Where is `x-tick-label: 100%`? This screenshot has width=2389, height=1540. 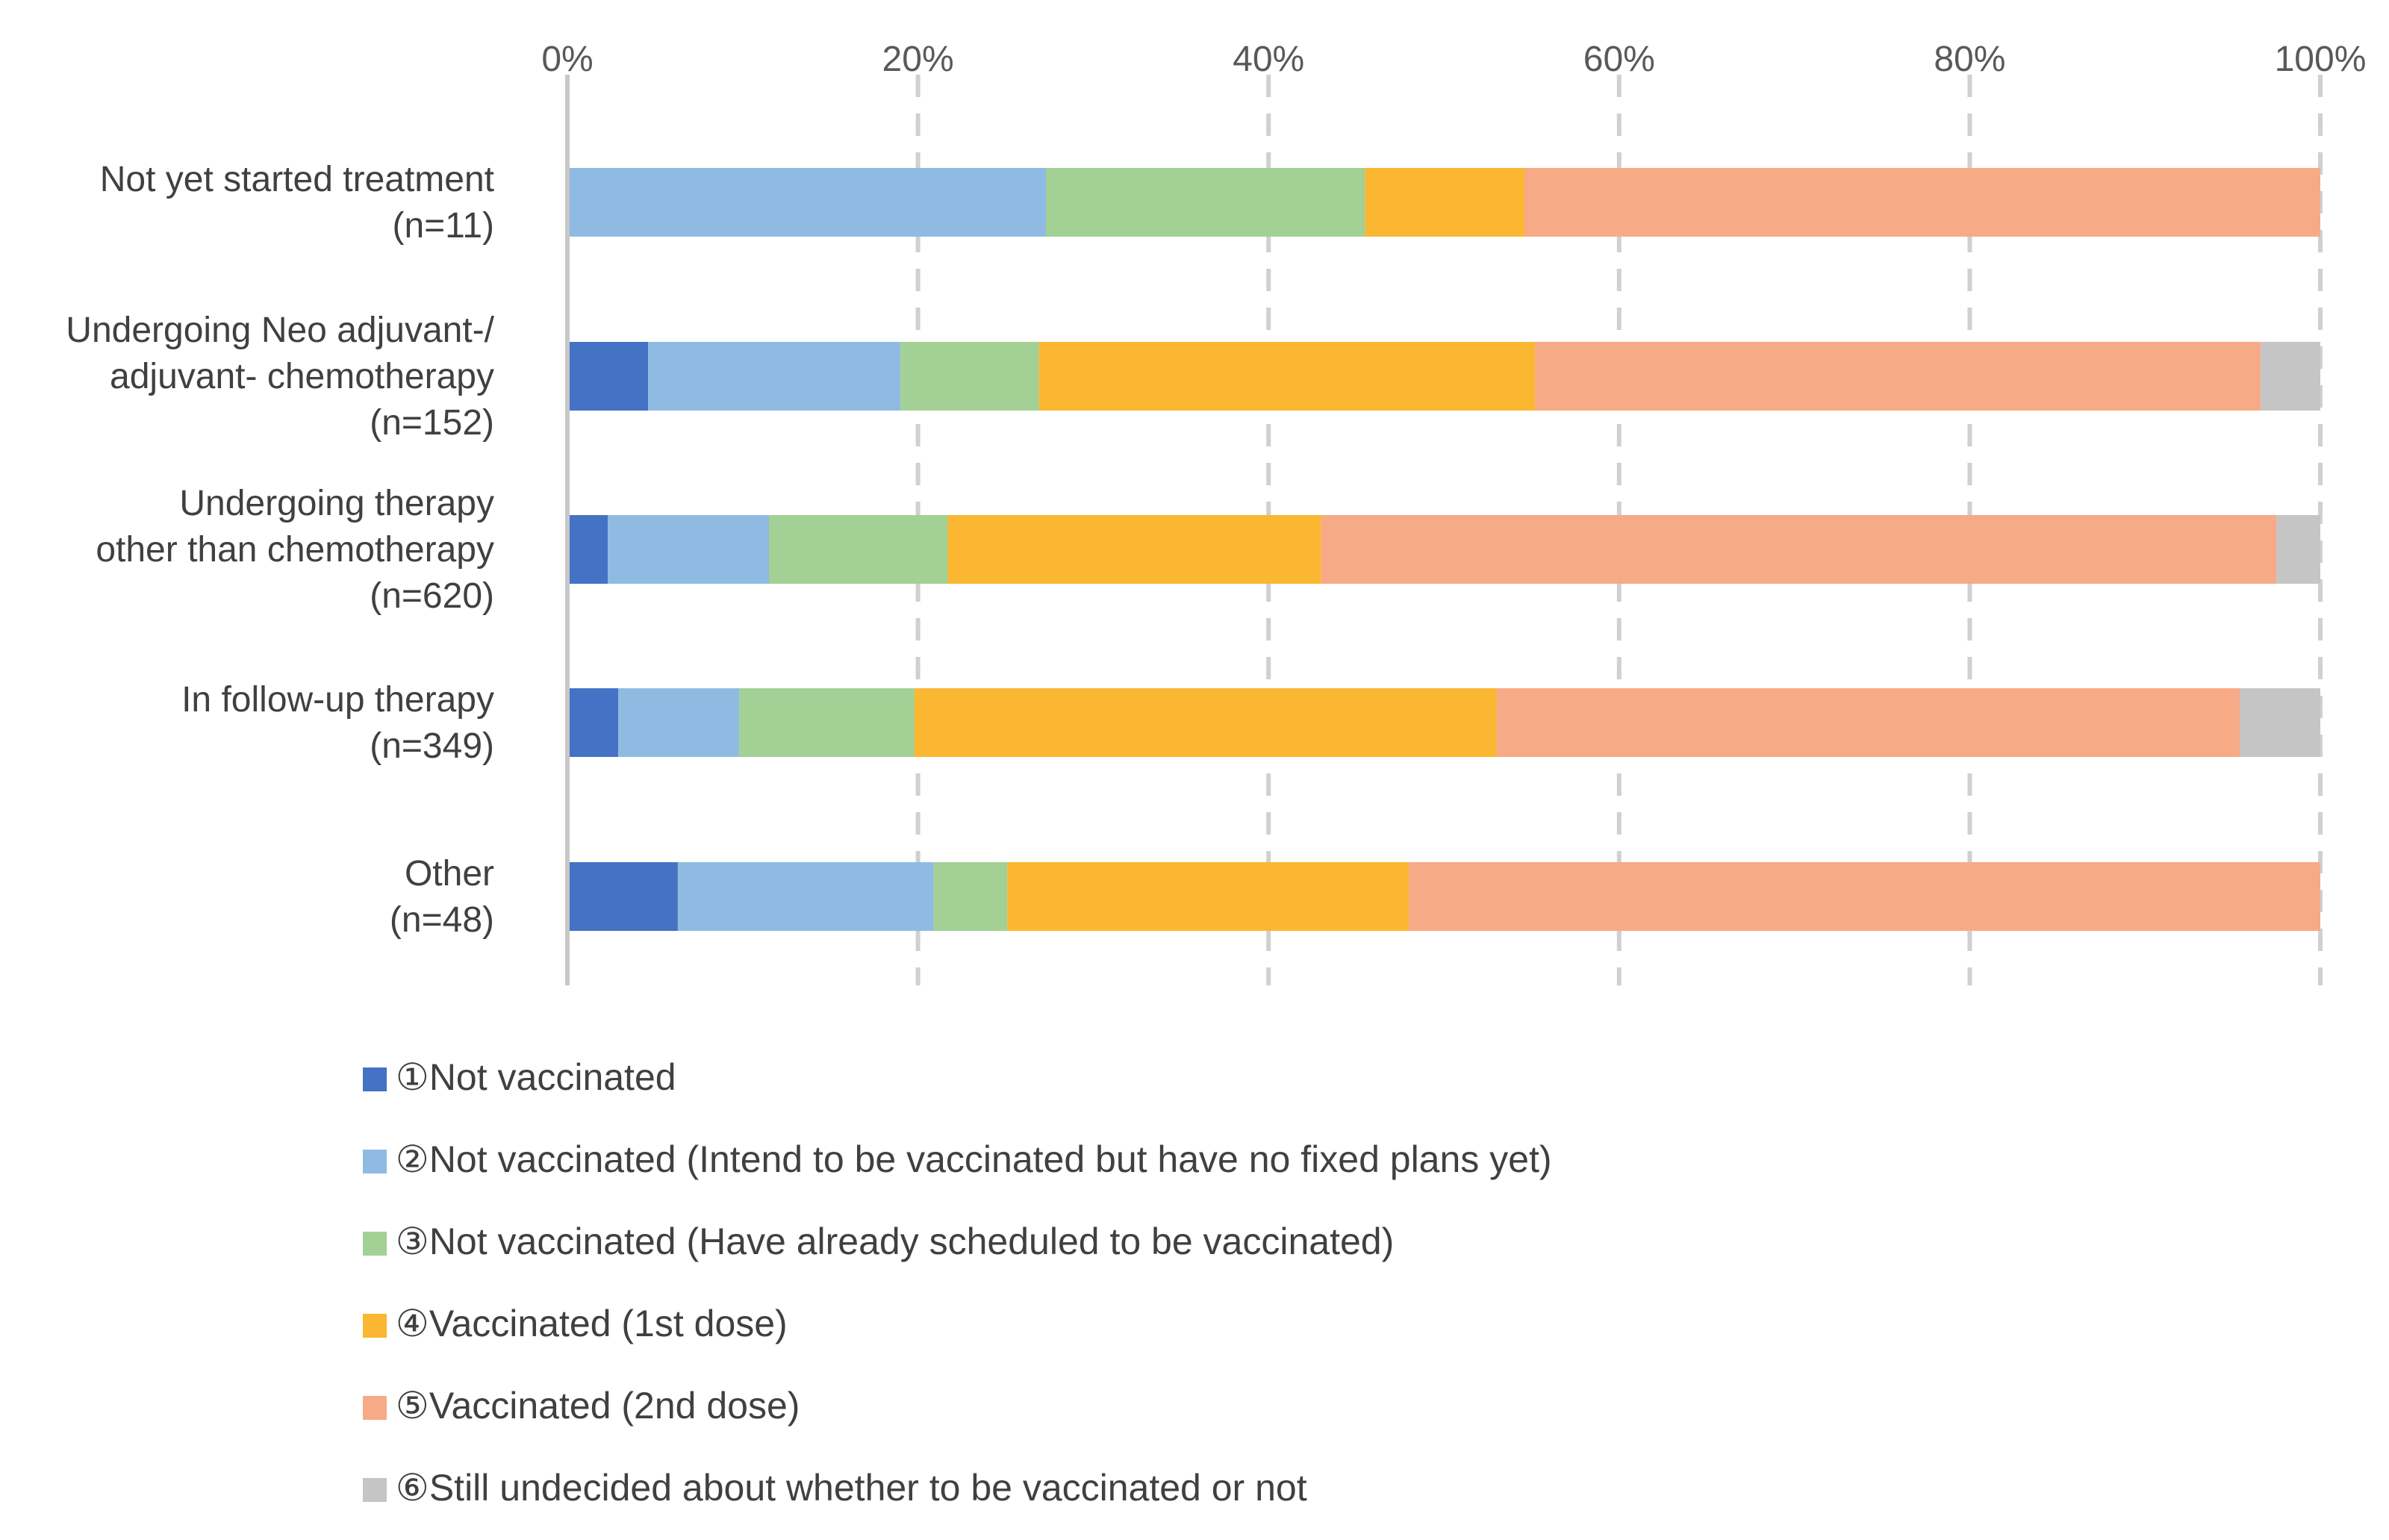 x-tick-label: 100% is located at coordinates (2321, 60).